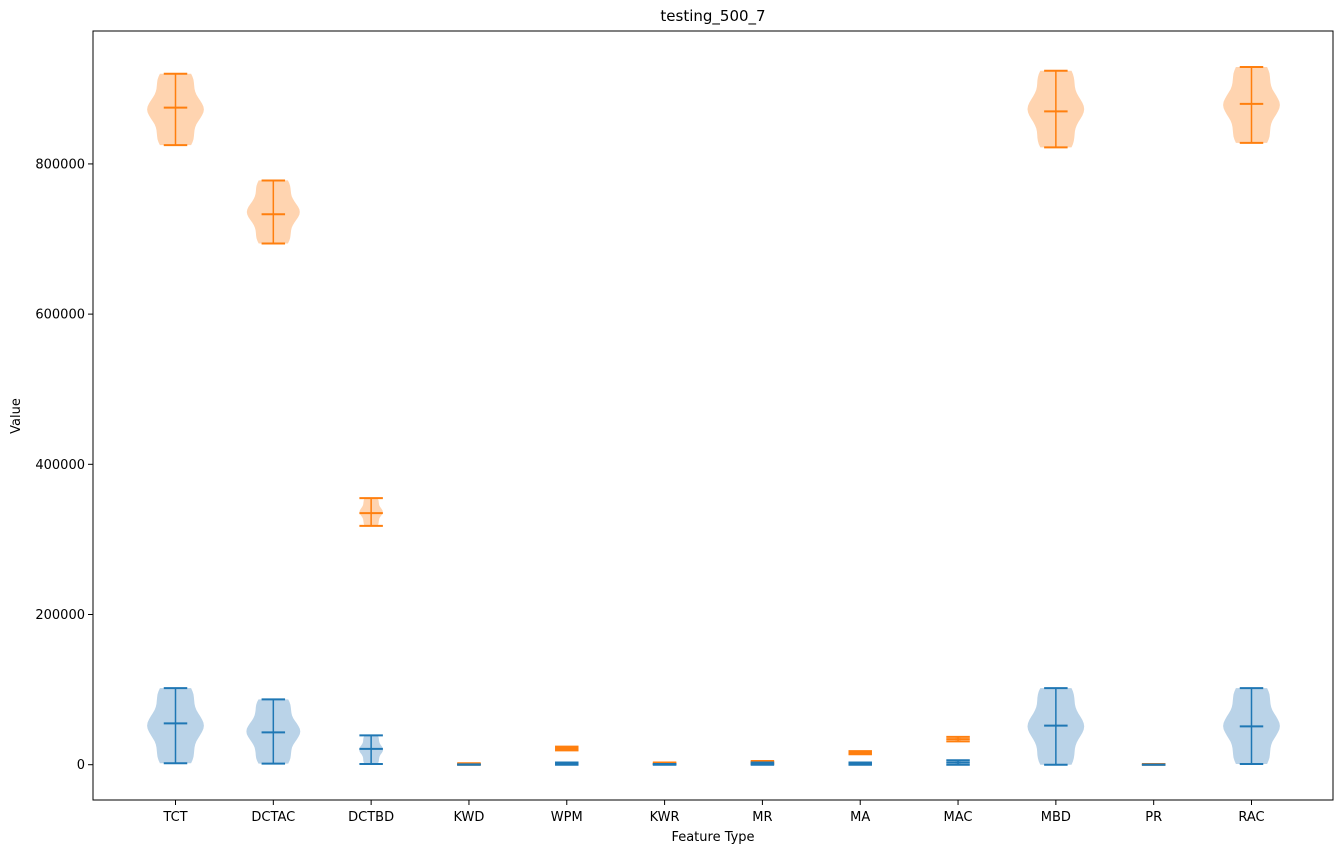  What do you see at coordinates (762, 817) in the screenshot?
I see `x-tick-label: MR` at bounding box center [762, 817].